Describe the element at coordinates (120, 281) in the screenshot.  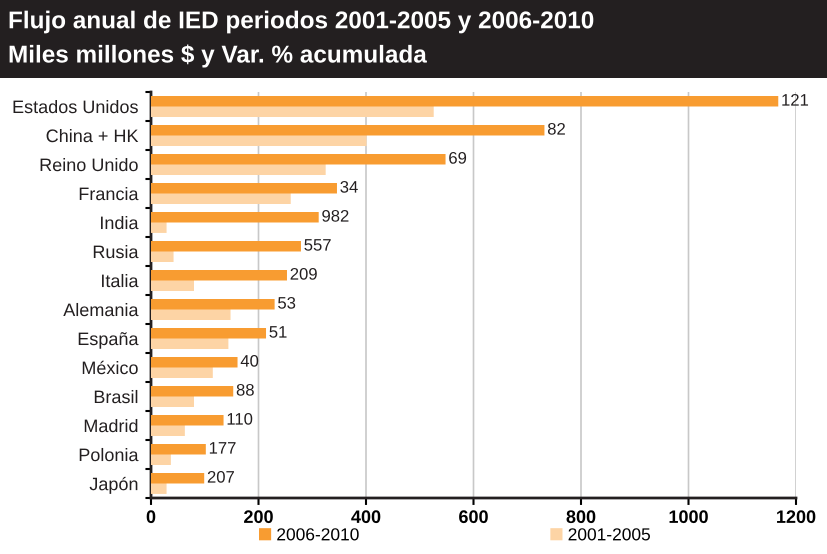
I see `y-tick-label: Italia` at that location.